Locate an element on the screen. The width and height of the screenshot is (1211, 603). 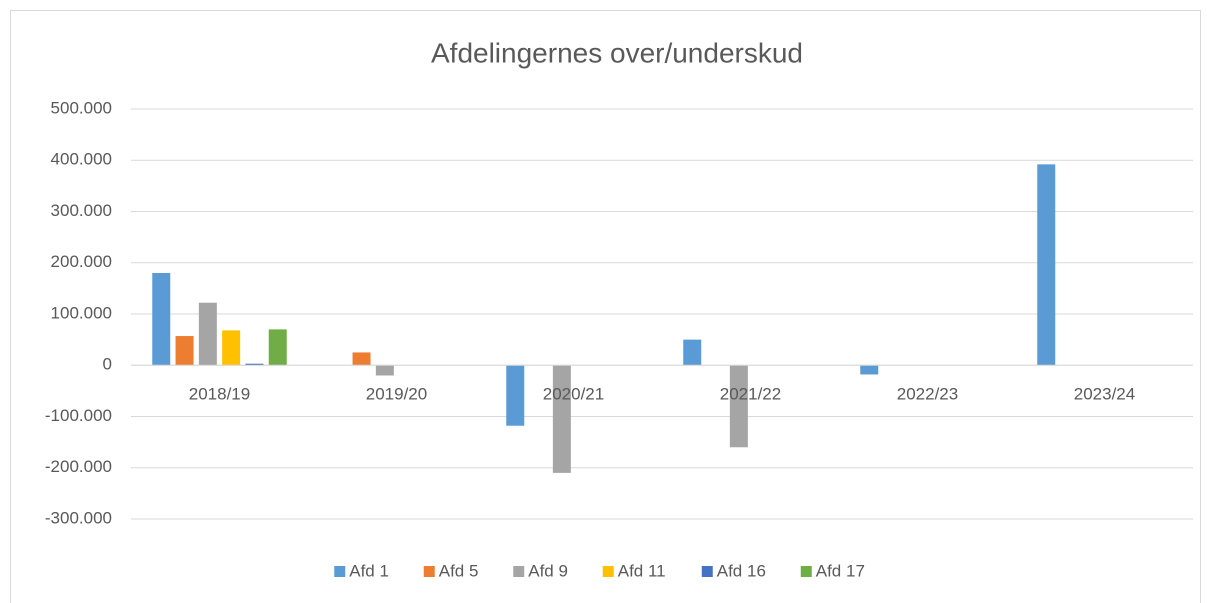
legend-label: Afd 9 is located at coordinates (548, 570).